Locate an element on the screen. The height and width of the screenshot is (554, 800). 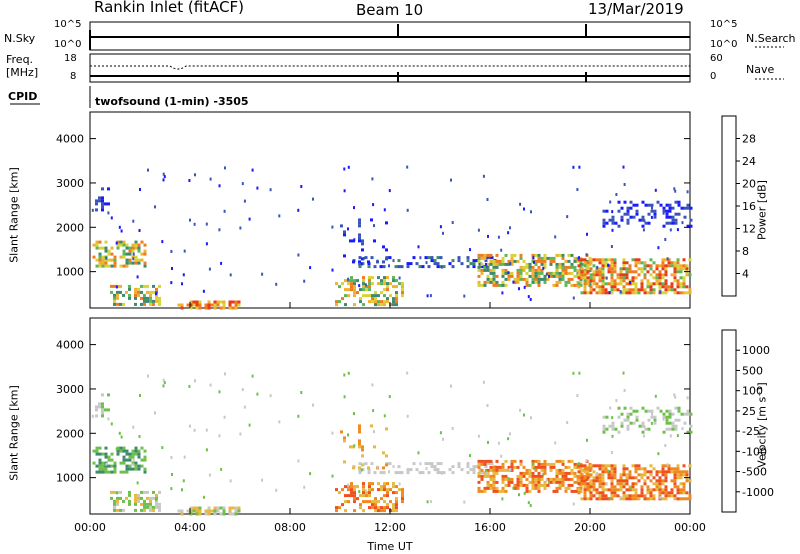
date-title: 13/Mar/2019 is located at coordinates (636, 9).